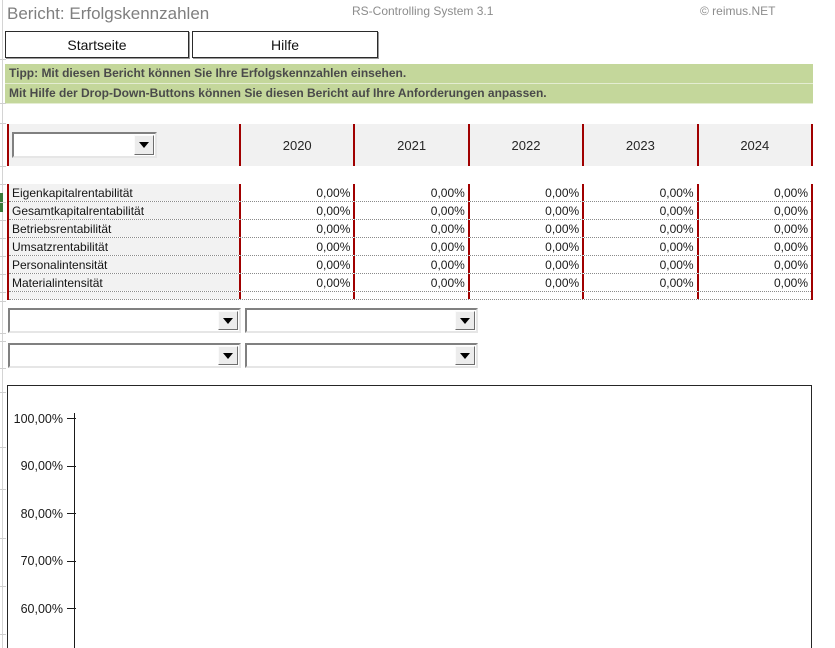 Image resolution: width=835 pixels, height=648 pixels. What do you see at coordinates (108, 13) in the screenshot?
I see `page-title: Bericht: Erfolgskennzahlen` at bounding box center [108, 13].